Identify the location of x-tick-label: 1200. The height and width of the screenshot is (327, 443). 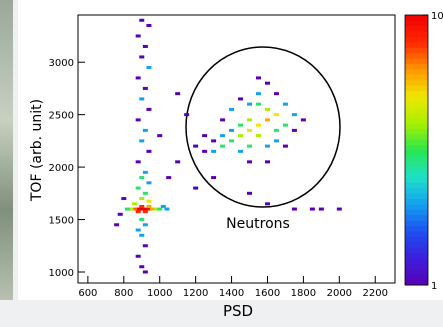
(195, 293).